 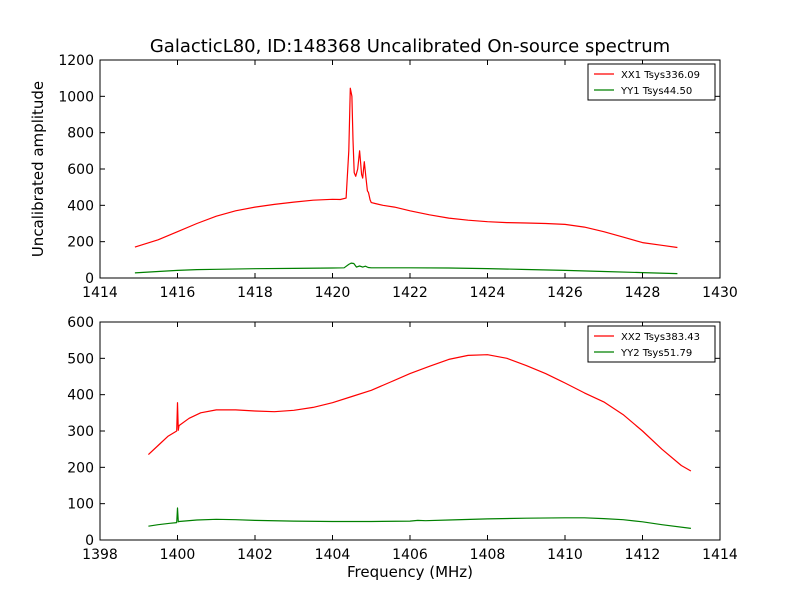 I want to click on legend-label: YY1 Tsys44.50, so click(x=656, y=91).